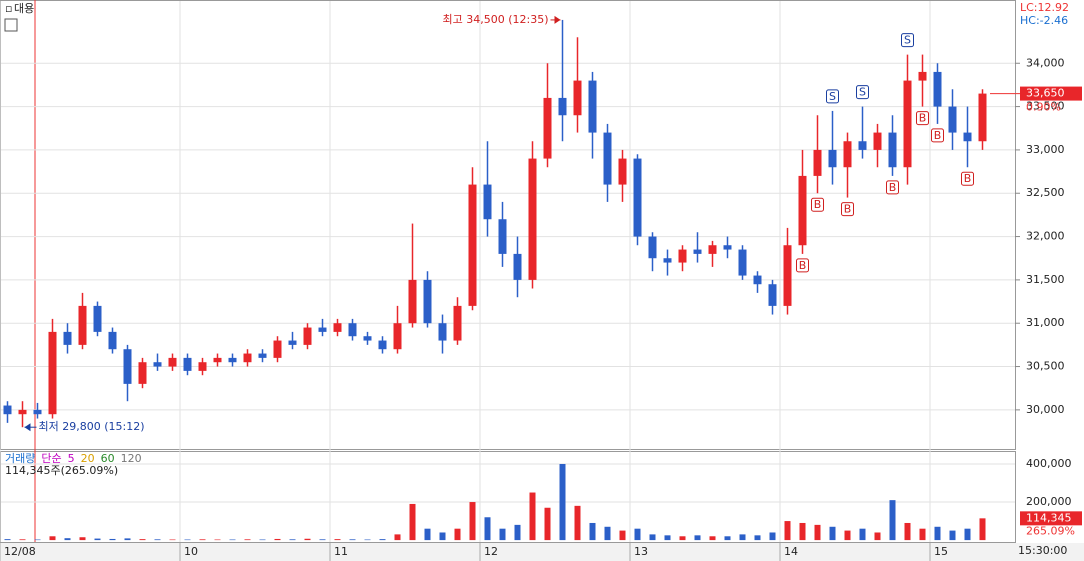 The image size is (1084, 561). What do you see at coordinates (1045, 62) in the screenshot?
I see `y-tick-label: 34,000` at bounding box center [1045, 62].